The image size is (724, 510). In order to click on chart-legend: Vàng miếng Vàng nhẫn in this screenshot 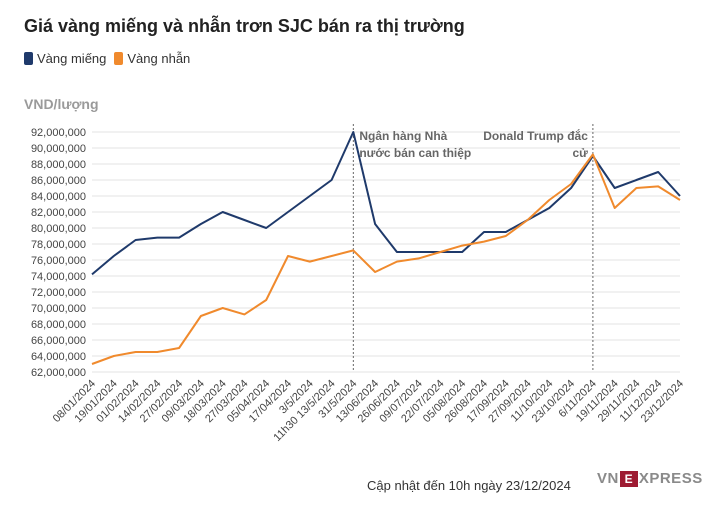, I will do `click(107, 58)`.